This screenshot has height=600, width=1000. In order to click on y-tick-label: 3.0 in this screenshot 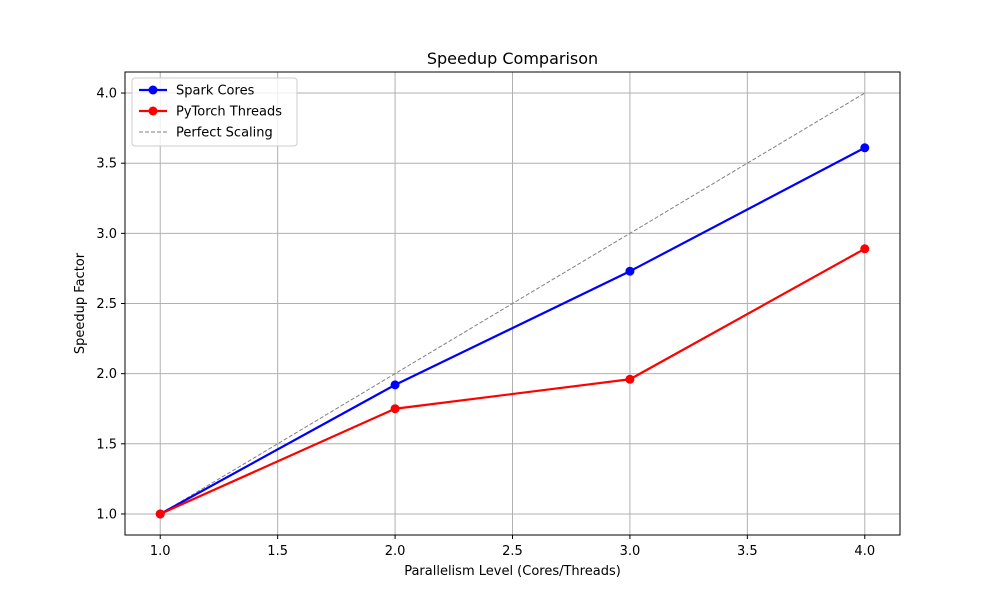, I will do `click(106, 234)`.